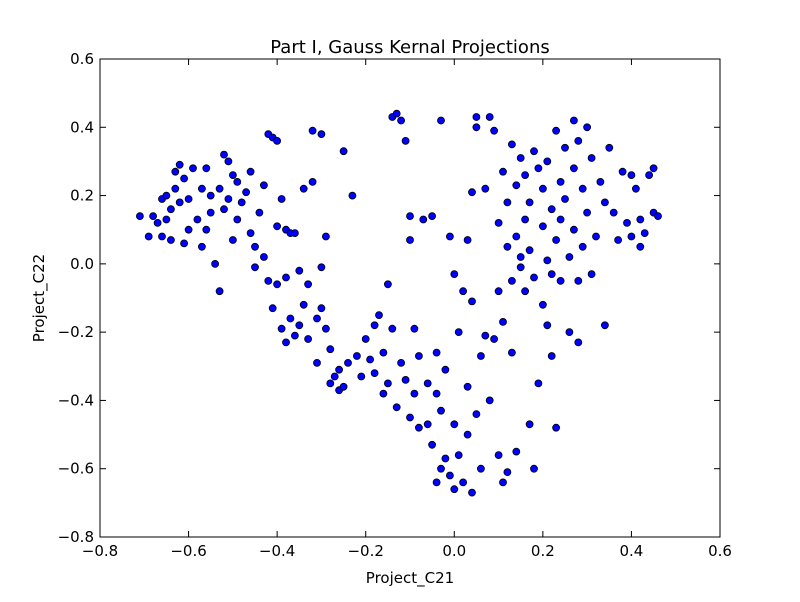 The image size is (800, 602). What do you see at coordinates (82, 196) in the screenshot?
I see `y-tick-label: 0.2` at bounding box center [82, 196].